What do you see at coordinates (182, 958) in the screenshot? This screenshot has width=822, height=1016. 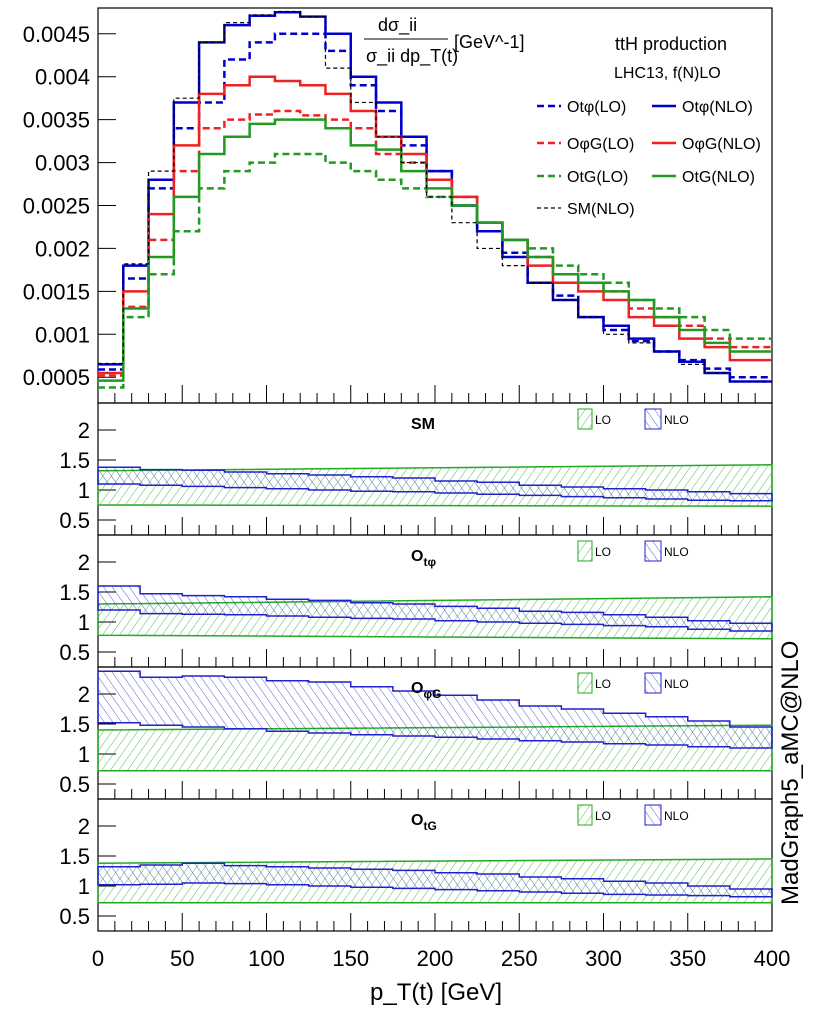 I see `x-tick-label: 50` at bounding box center [182, 958].